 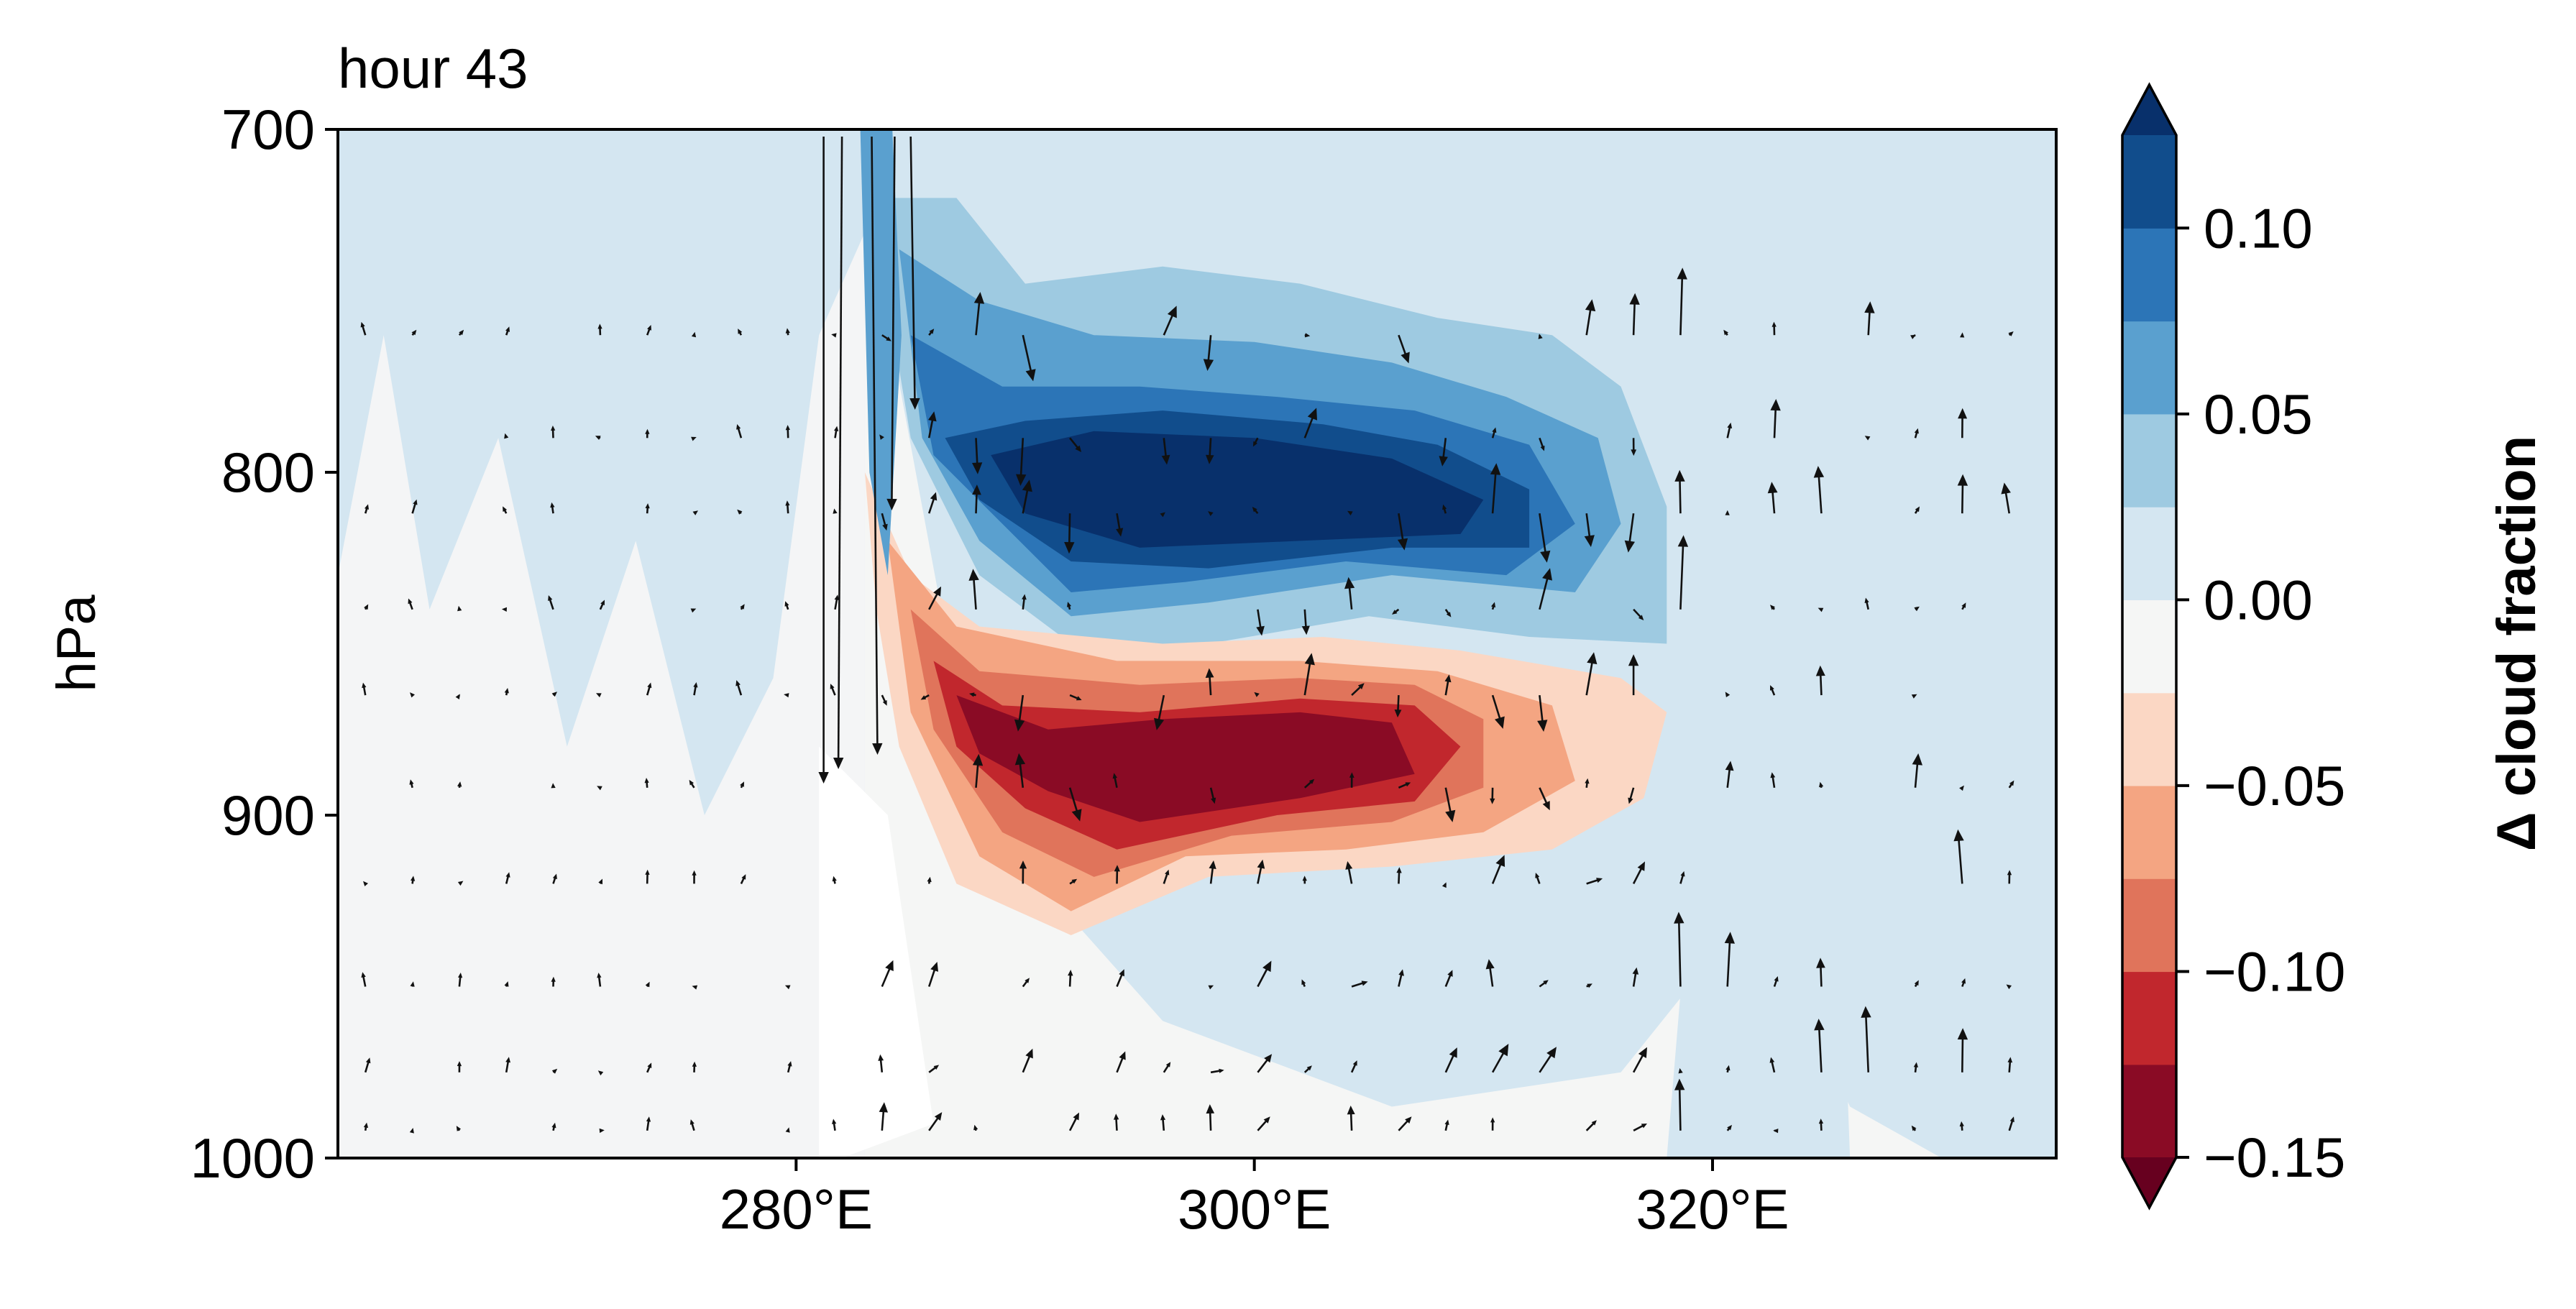 What do you see at coordinates (268, 473) in the screenshot?
I see `y-tick-label: 800` at bounding box center [268, 473].